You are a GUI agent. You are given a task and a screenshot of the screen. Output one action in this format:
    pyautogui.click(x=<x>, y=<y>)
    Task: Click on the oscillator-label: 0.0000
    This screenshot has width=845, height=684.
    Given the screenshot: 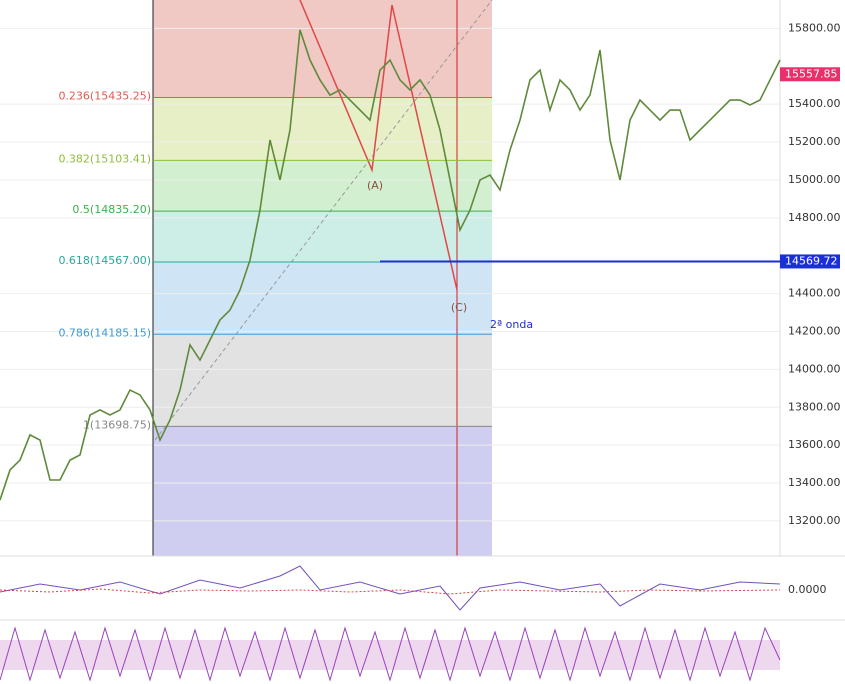 What is the action you would take?
    pyautogui.click(x=807, y=589)
    